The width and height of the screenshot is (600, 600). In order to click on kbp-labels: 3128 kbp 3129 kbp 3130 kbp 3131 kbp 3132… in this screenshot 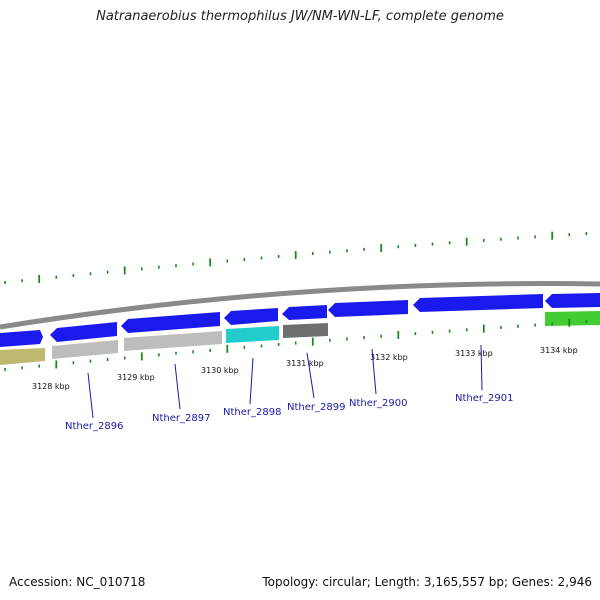, I will do `click(305, 368)`.